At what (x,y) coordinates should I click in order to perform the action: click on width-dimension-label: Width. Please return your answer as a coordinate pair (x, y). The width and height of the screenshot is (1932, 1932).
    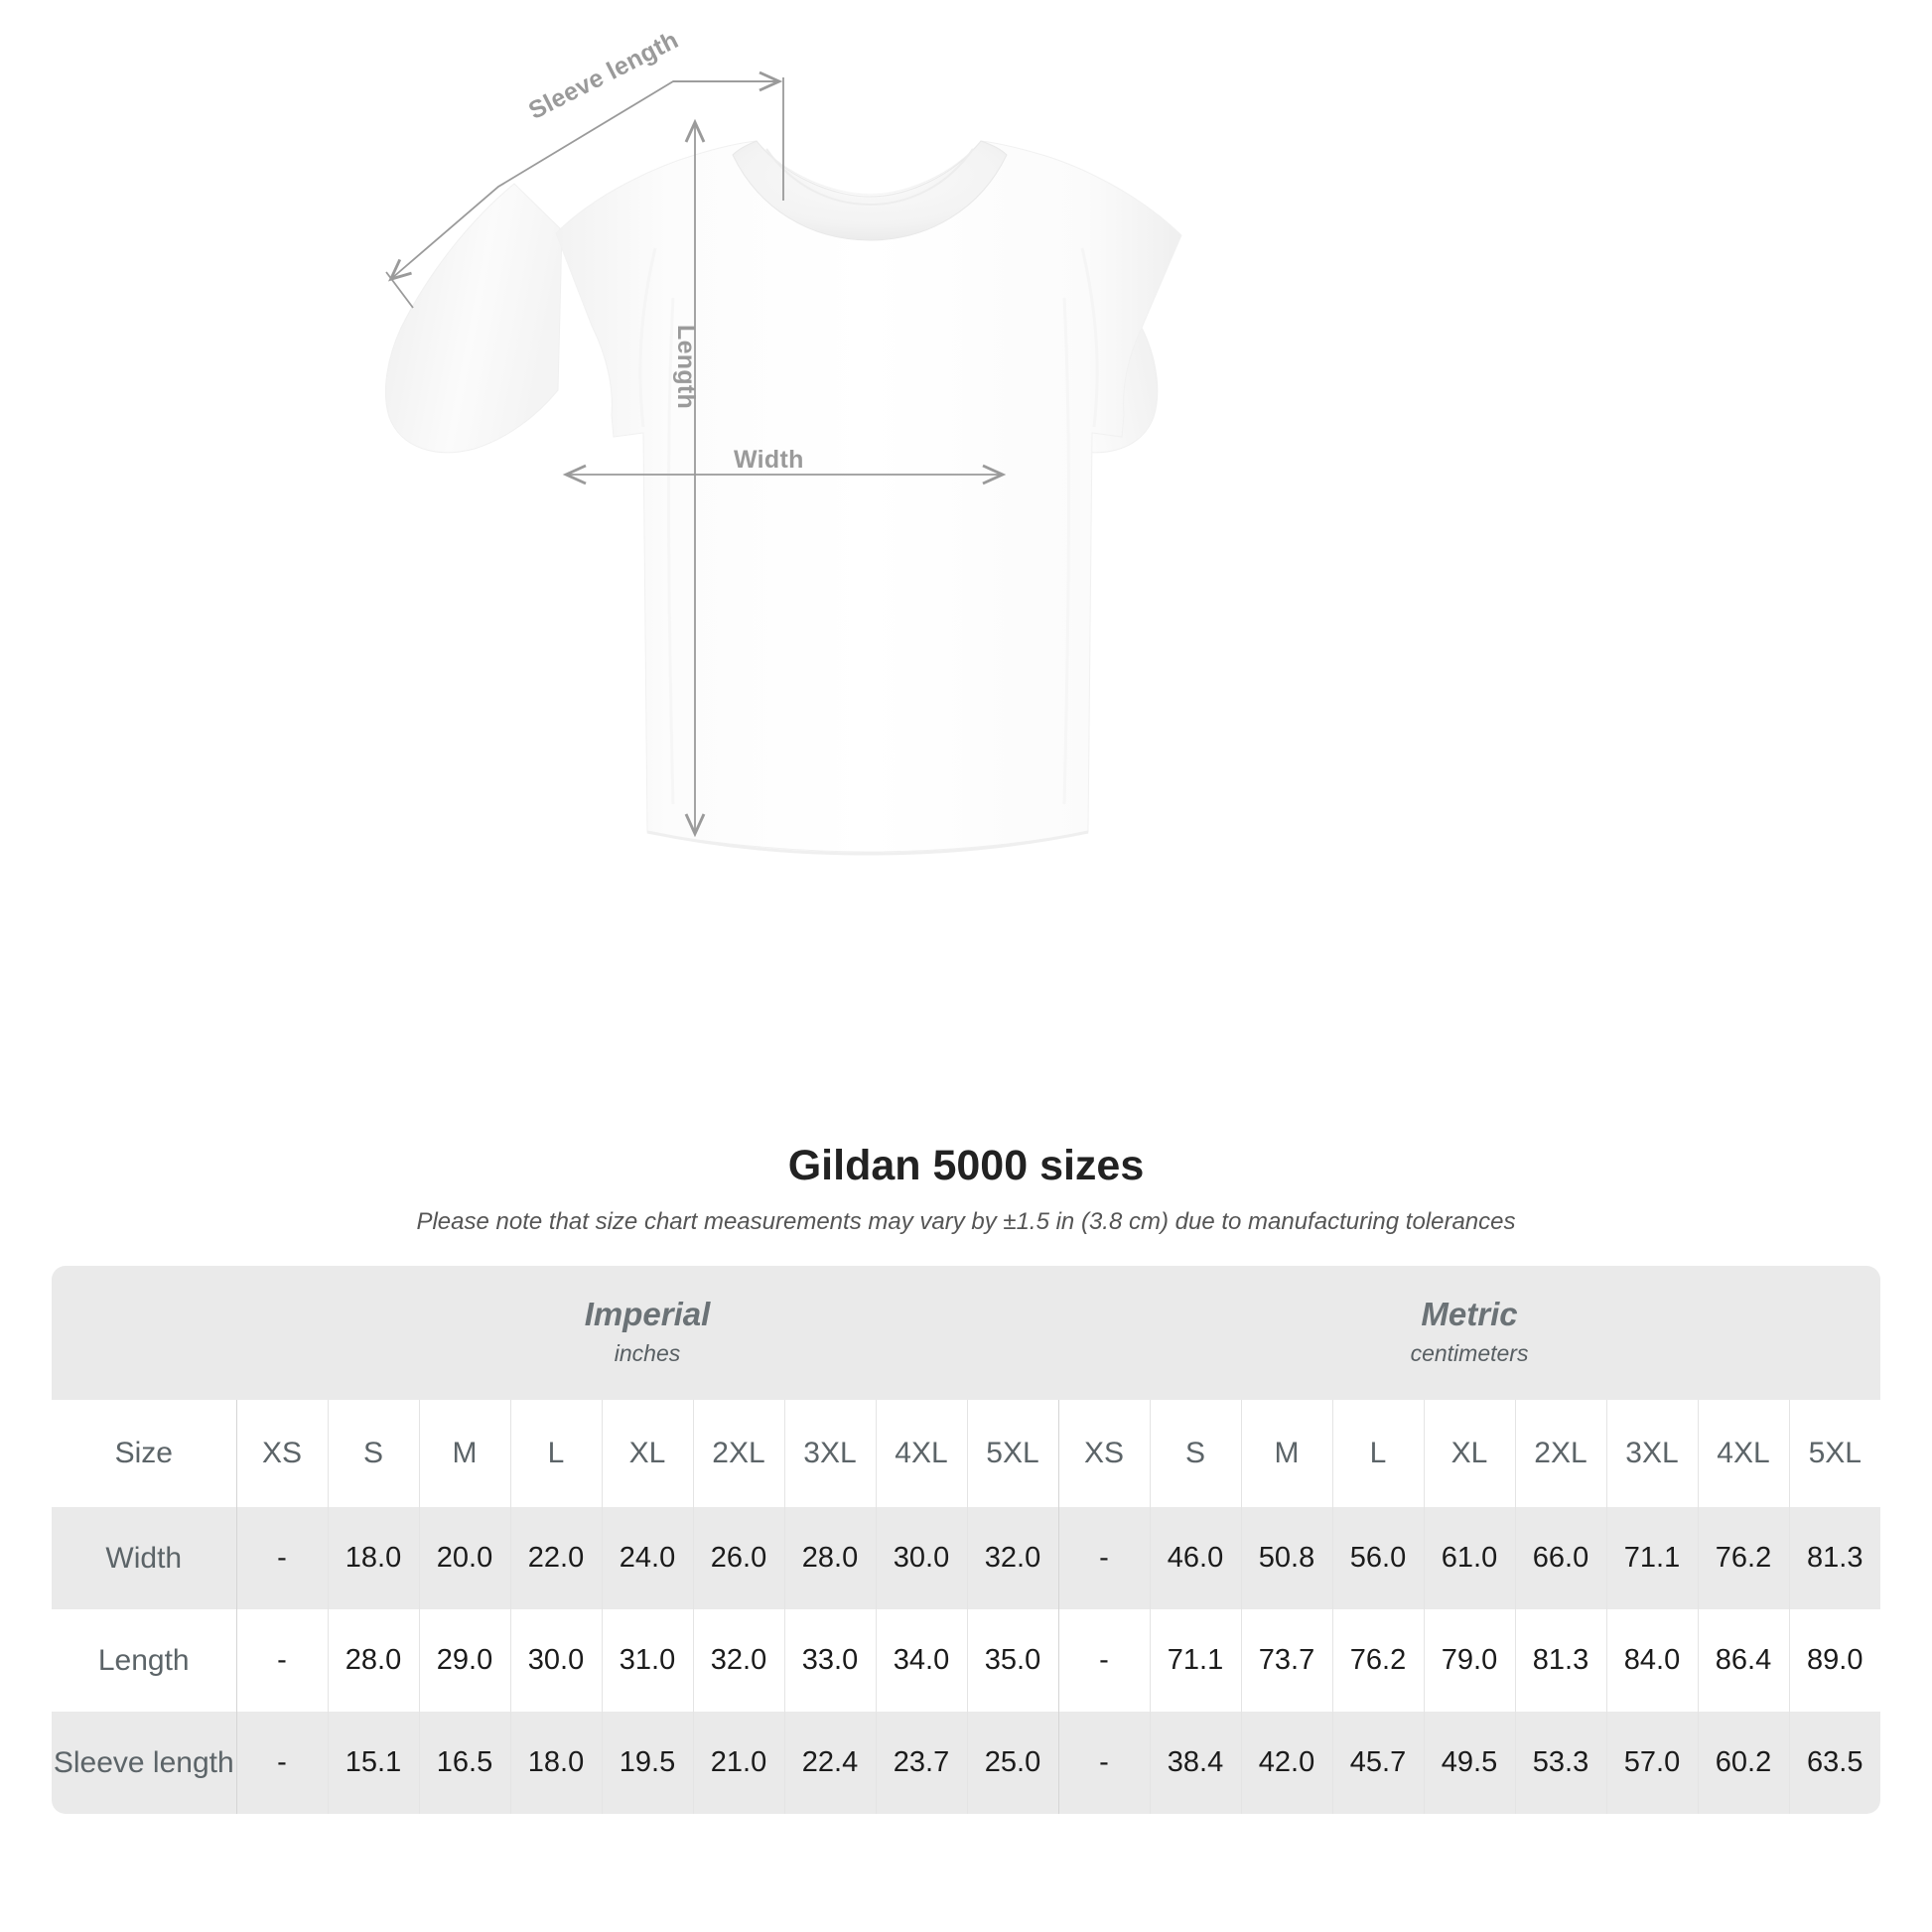
    Looking at the image, I should click on (769, 460).